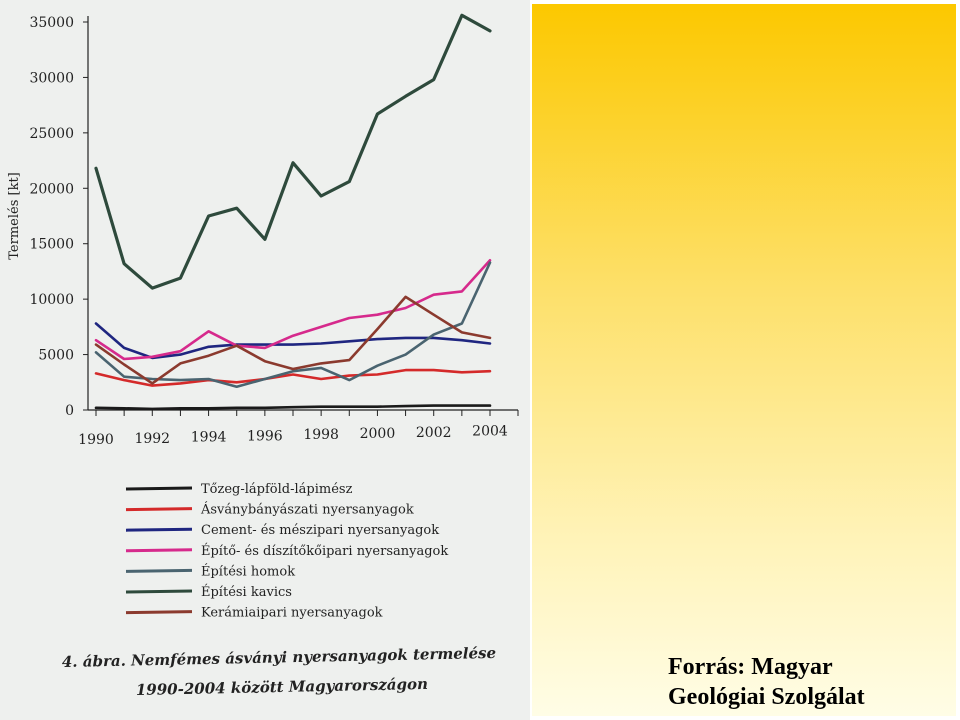 Image resolution: width=960 pixels, height=720 pixels. Describe the element at coordinates (324, 551) in the screenshot. I see `legend-label: Építő- és díszítőkőipari nyersanyagok` at that location.